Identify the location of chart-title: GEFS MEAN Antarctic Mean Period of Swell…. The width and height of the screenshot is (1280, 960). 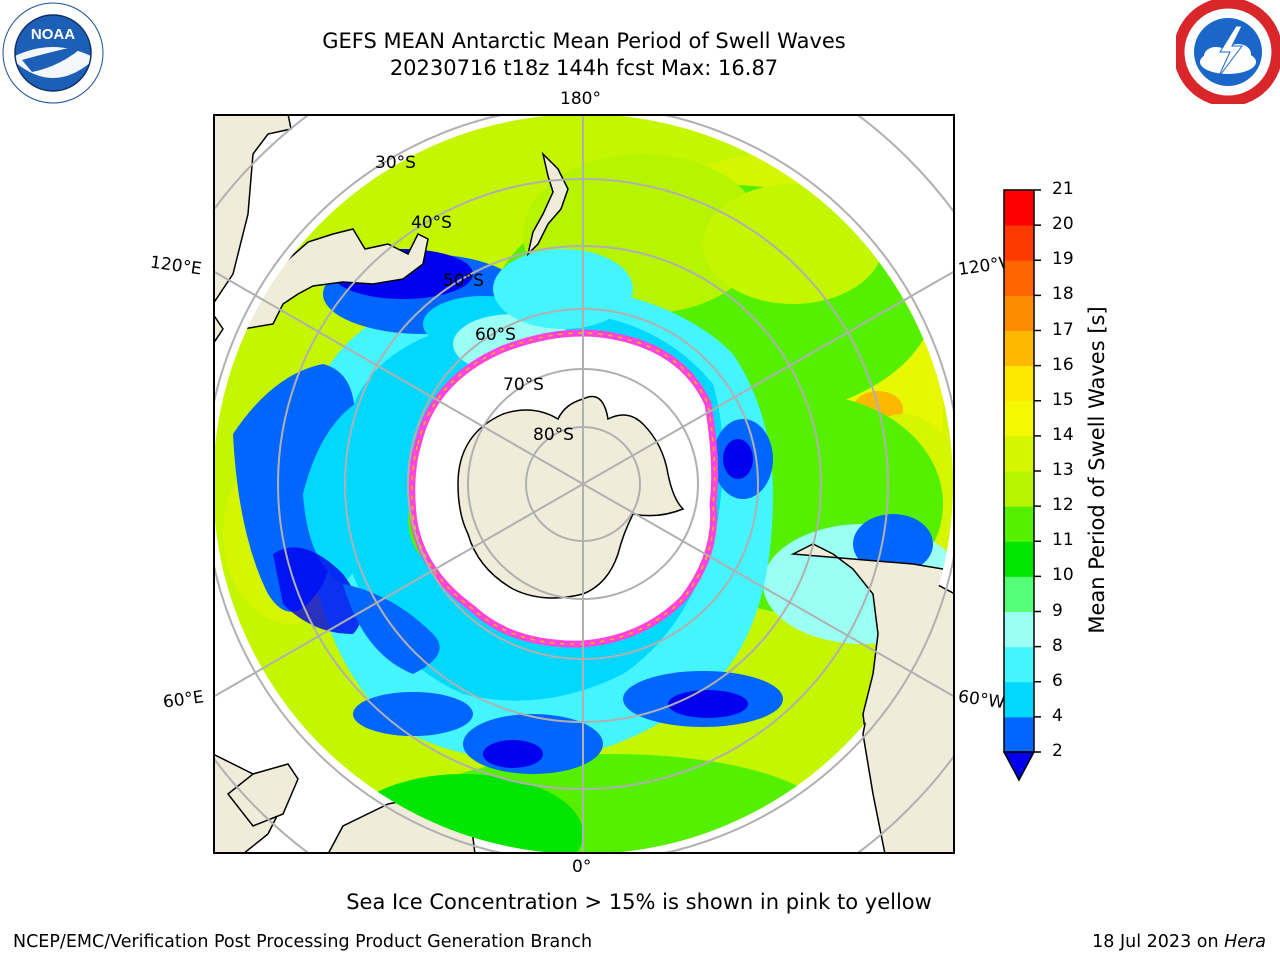
(584, 41).